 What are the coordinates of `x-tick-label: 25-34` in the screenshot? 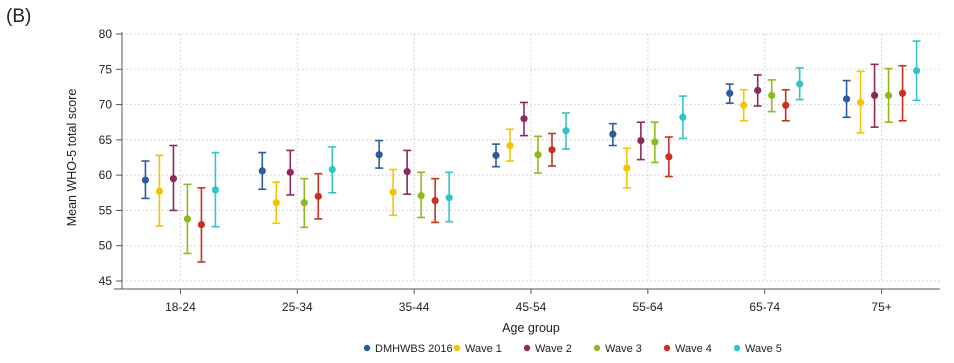 It's located at (297, 307).